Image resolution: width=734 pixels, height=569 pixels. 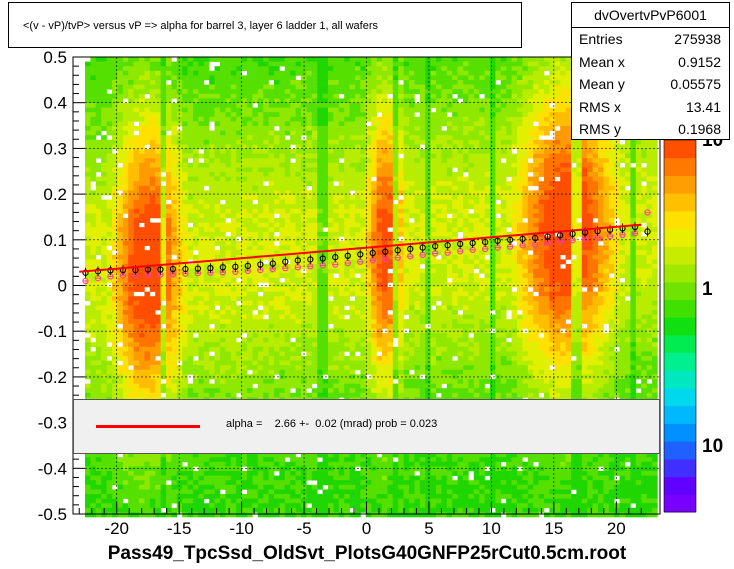 I want to click on stats-value: 13.41, so click(x=703, y=106).